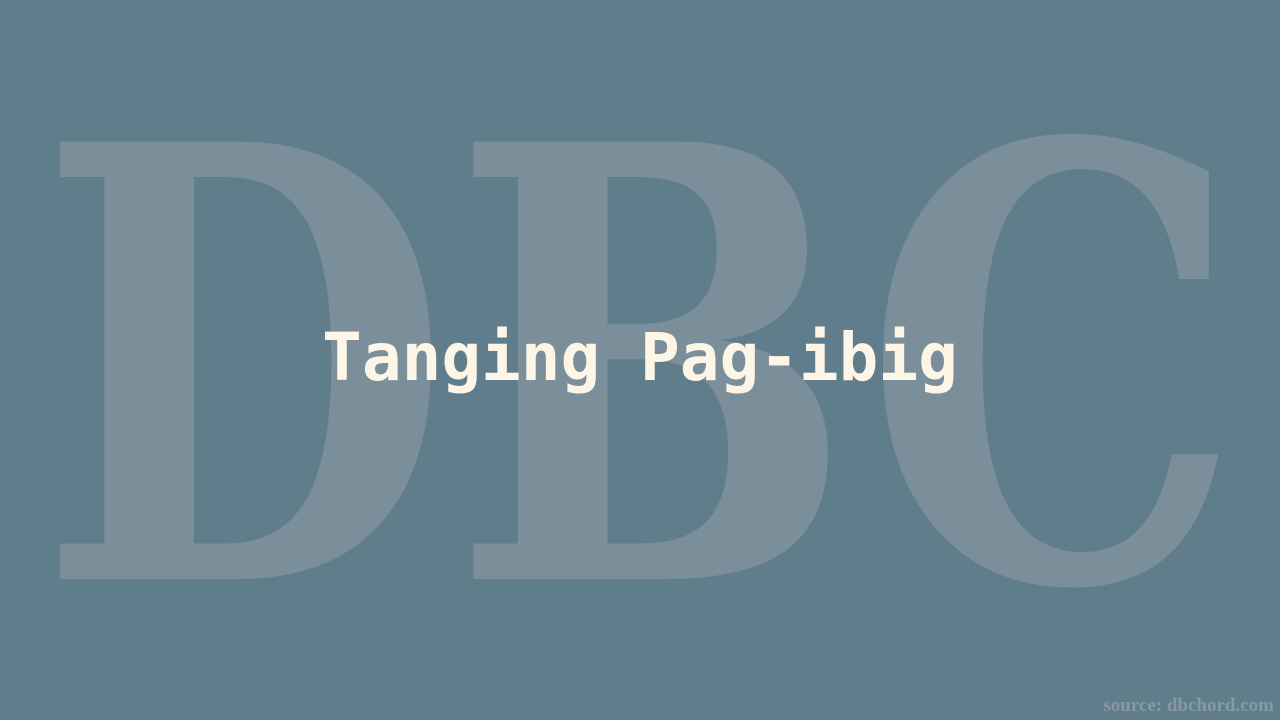 The image size is (1280, 720). Describe the element at coordinates (1188, 705) in the screenshot. I see `source-credit: source: dbchord.com` at that location.